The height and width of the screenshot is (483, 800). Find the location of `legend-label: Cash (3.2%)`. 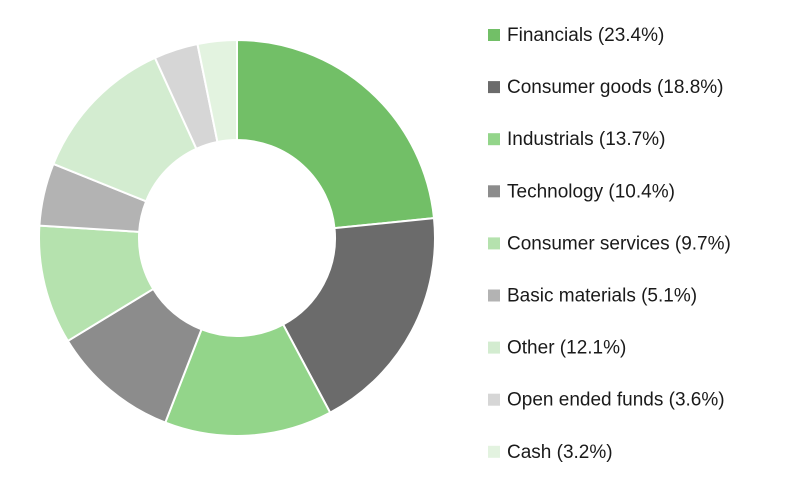

legend-label: Cash (3.2%) is located at coordinates (560, 452).